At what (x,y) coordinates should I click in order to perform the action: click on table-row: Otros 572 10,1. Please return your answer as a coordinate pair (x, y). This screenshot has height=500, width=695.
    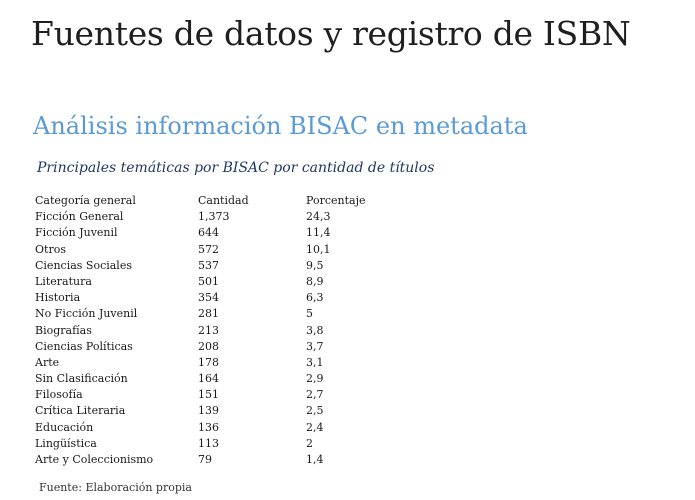
    Looking at the image, I should click on (210, 250).